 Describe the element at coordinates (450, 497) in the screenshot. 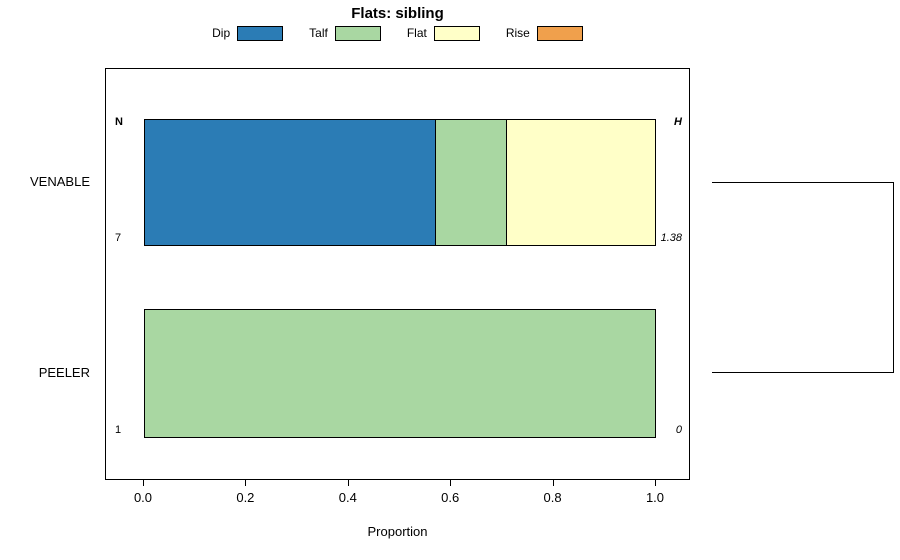

I see `x-tick-label: 0.6` at that location.